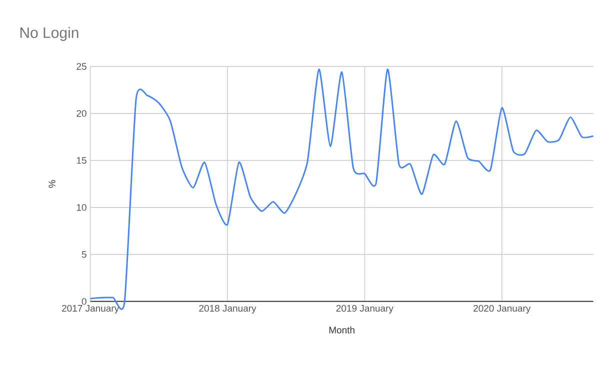 The image size is (600, 371). I want to click on x-tick-label: 2018 January, so click(227, 309).